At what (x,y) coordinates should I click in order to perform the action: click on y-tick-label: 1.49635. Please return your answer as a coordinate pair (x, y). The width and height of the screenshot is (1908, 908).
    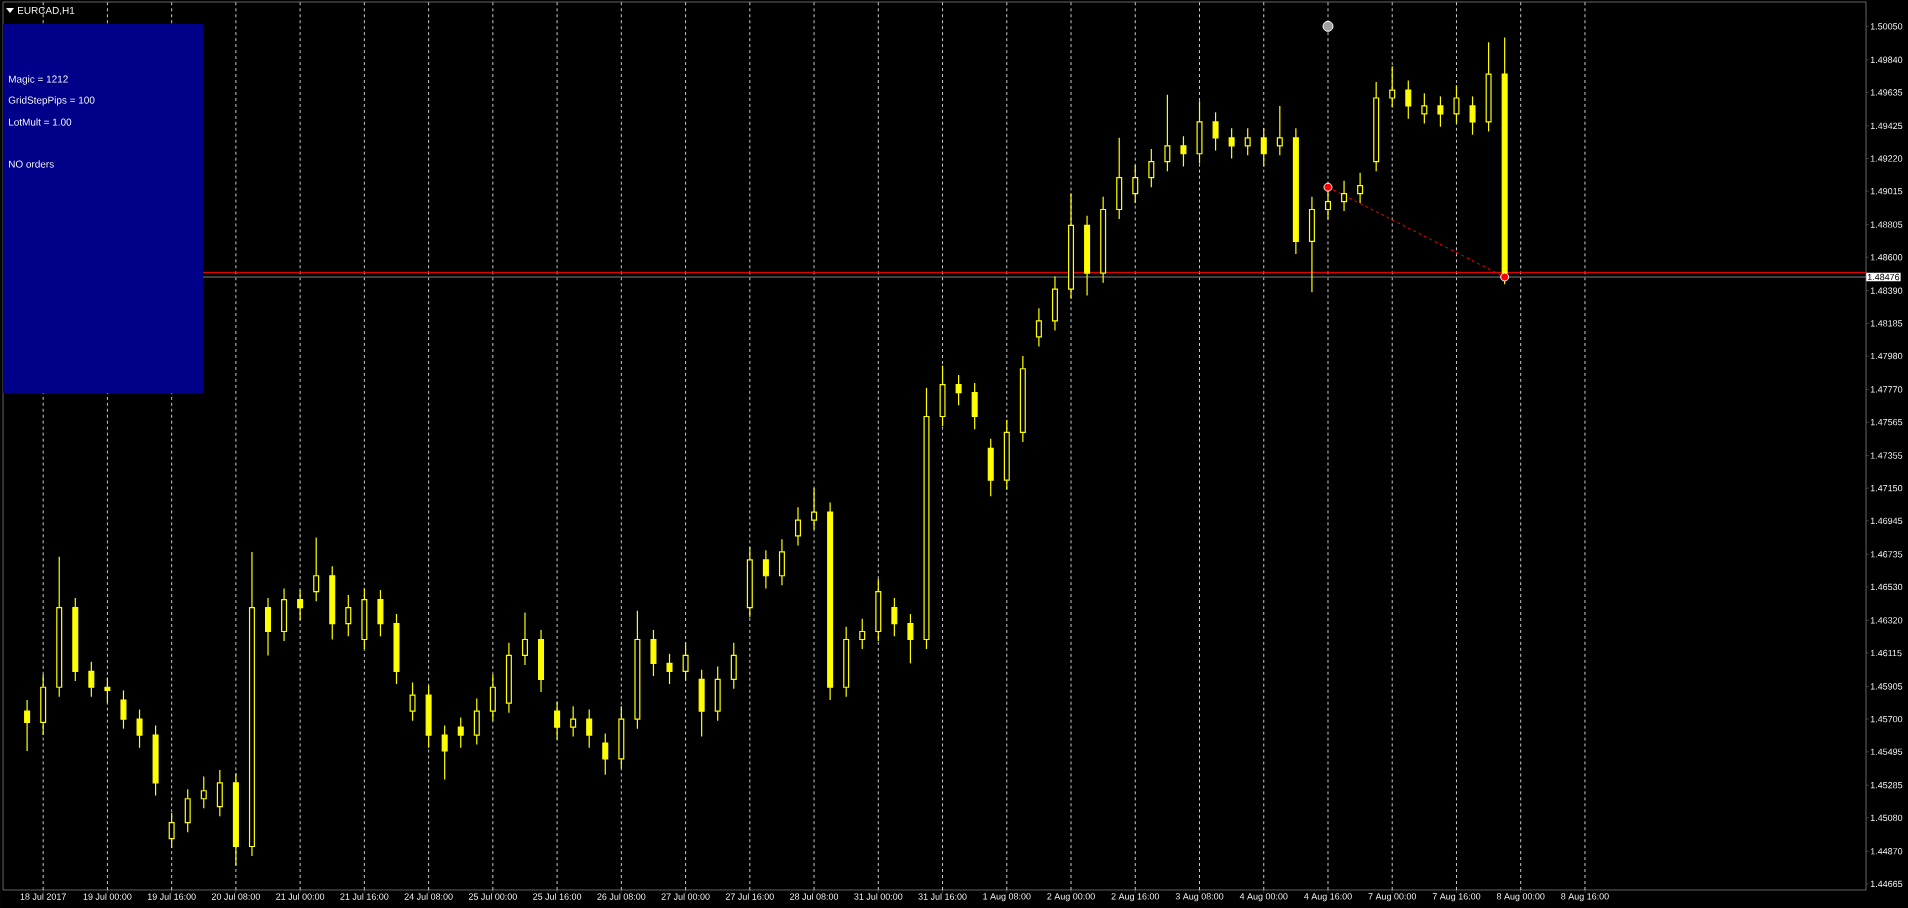
    Looking at the image, I should click on (1886, 92).